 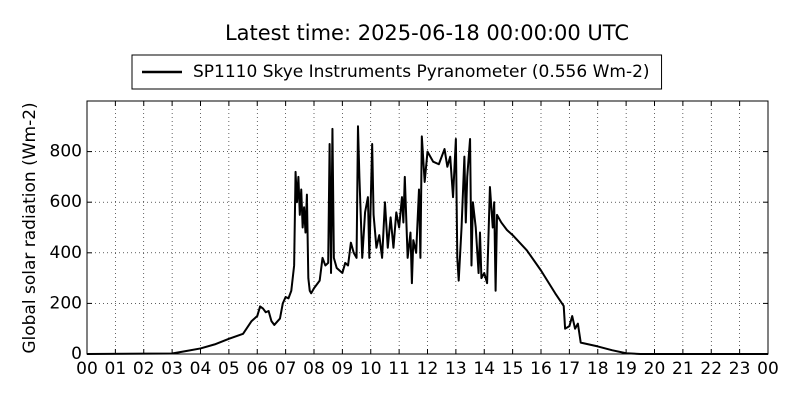 What do you see at coordinates (570, 369) in the screenshot?
I see `x-tick-label: 17` at bounding box center [570, 369].